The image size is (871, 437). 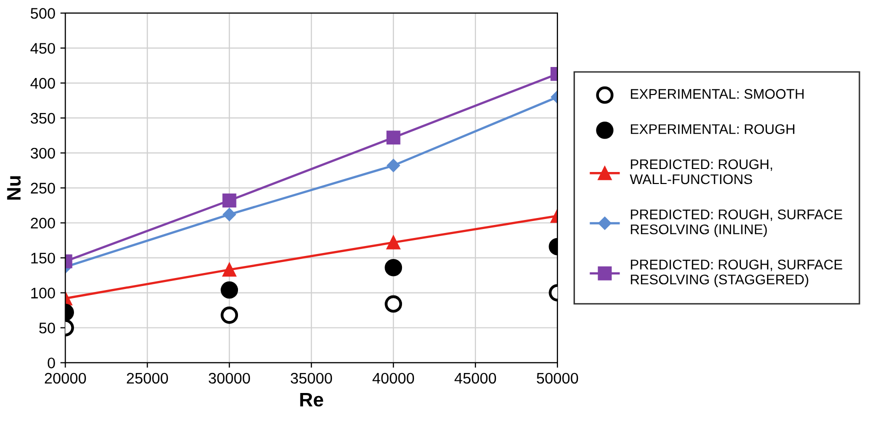 I want to click on y-tick-label: 0, so click(x=52, y=363).